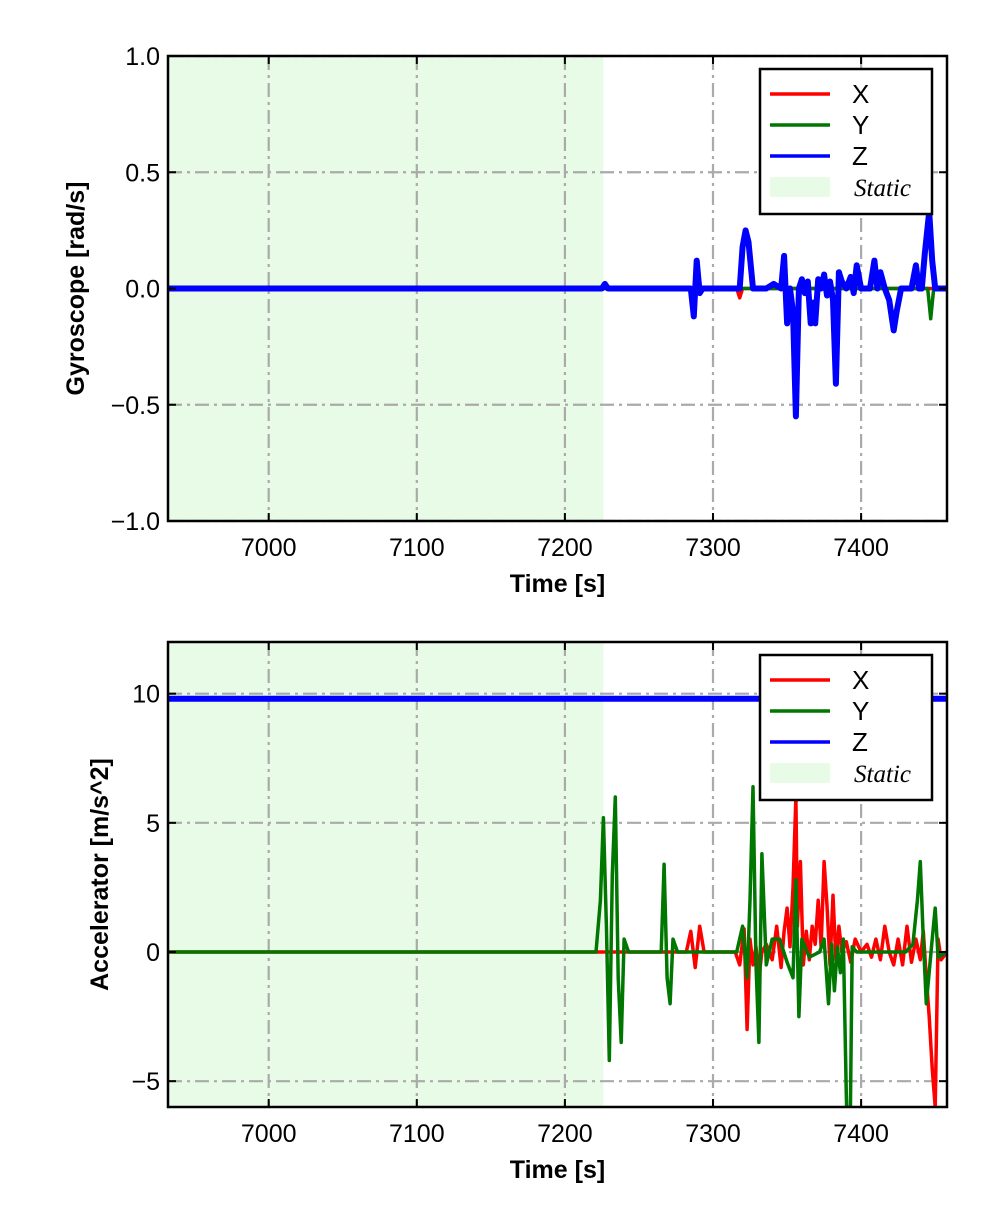  I want to click on series-line-z, so click(557, 314).